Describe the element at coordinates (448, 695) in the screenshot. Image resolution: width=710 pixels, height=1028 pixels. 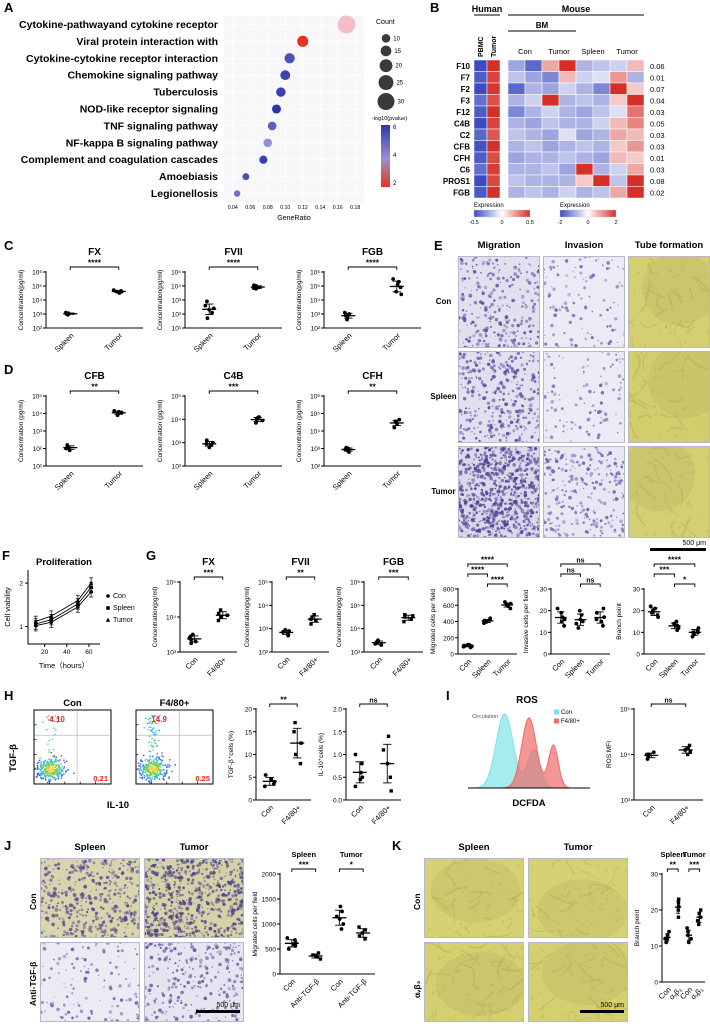
I see `panel-label-i: I` at that location.